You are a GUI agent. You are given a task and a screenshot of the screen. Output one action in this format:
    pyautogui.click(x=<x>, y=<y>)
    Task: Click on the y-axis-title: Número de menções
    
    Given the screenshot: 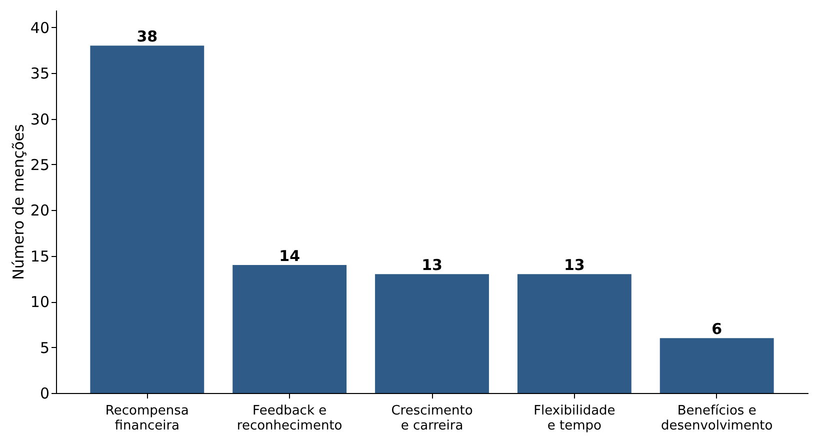 What is the action you would take?
    pyautogui.click(x=18, y=202)
    